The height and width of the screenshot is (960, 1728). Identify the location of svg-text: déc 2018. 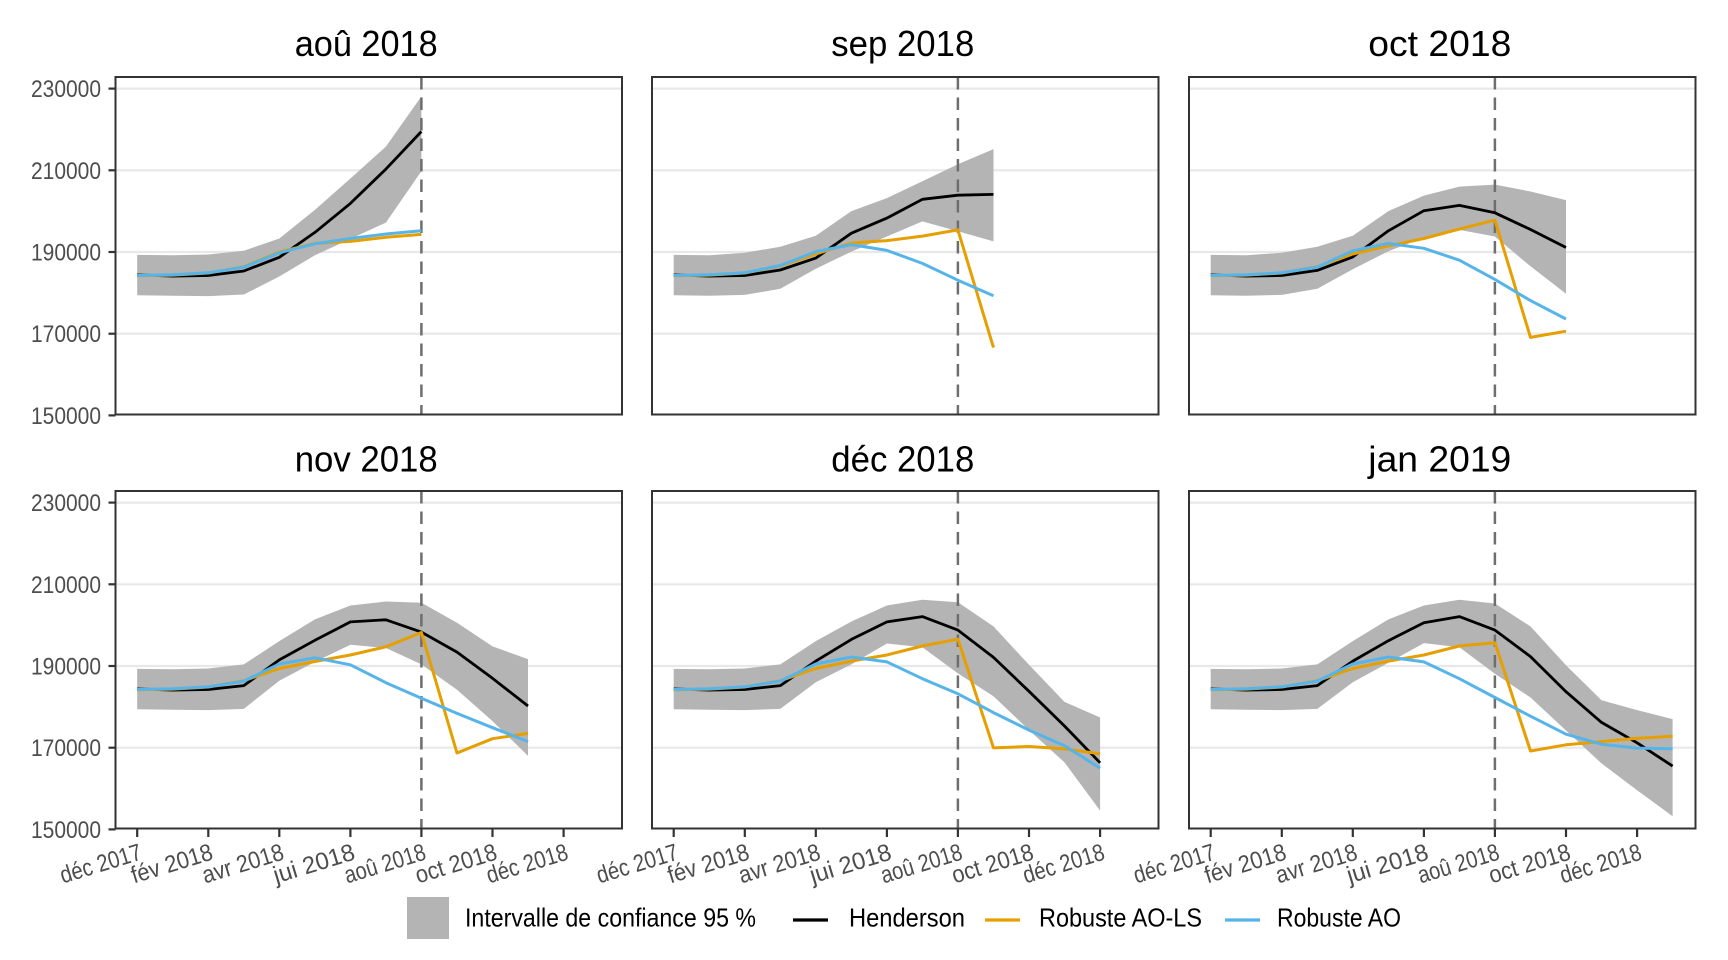
(902, 459).